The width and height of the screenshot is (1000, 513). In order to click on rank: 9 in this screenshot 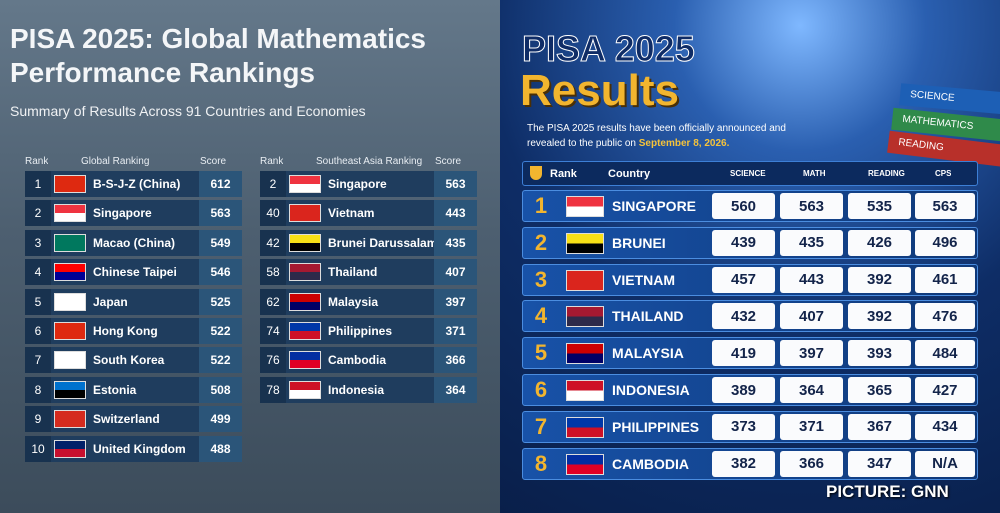, I will do `click(38, 419)`.